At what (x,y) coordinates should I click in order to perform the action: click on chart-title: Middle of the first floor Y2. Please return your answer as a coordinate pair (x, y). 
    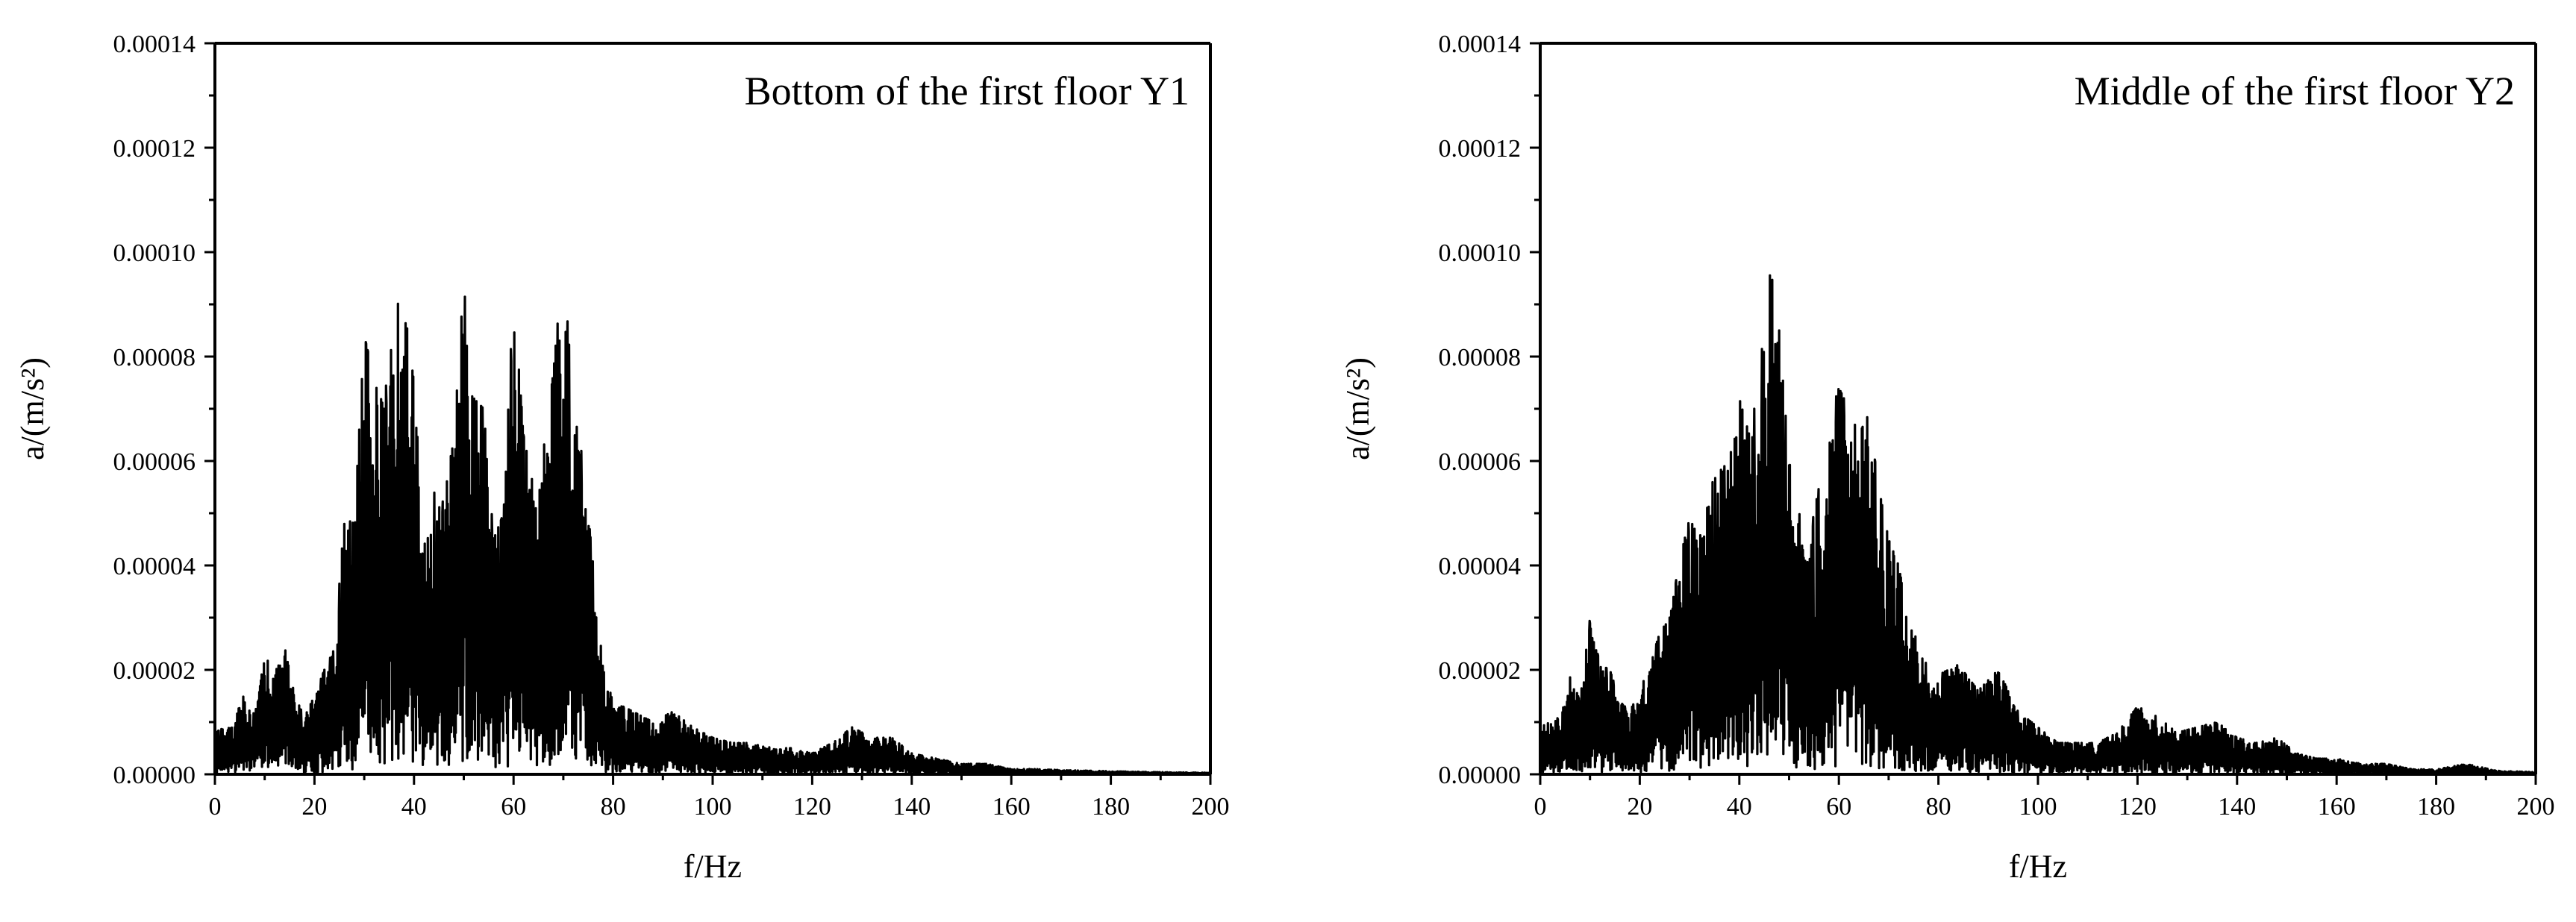
    Looking at the image, I should click on (2295, 91).